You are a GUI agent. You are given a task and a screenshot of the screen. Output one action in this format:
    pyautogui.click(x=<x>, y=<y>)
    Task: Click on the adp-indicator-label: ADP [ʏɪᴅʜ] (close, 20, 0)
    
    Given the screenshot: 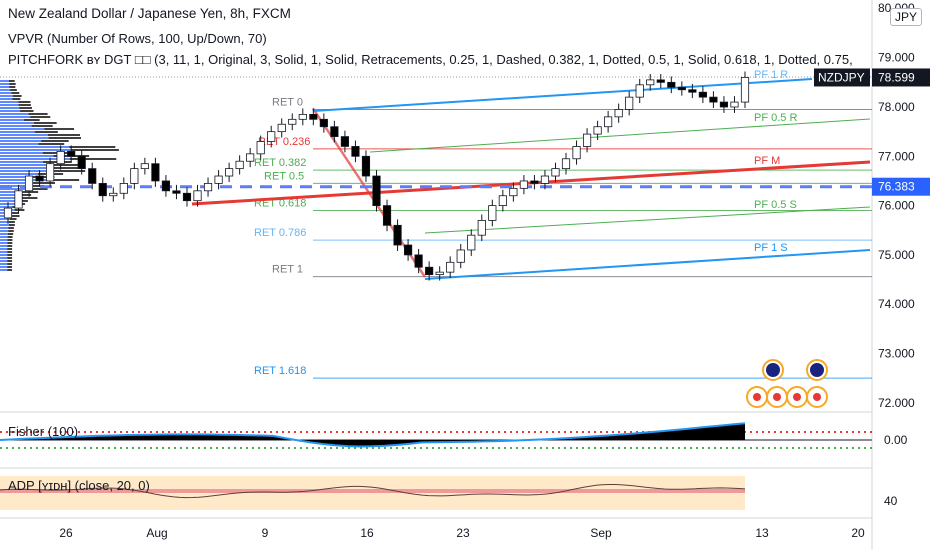 What is the action you would take?
    pyautogui.click(x=79, y=485)
    